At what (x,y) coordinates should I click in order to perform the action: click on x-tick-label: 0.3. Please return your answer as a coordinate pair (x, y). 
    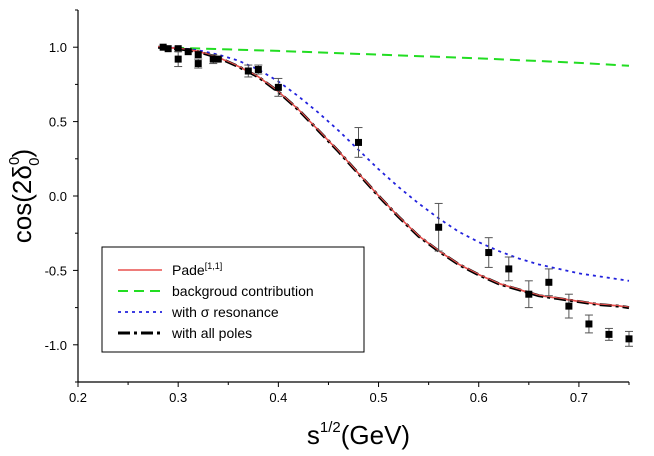
    Looking at the image, I should click on (178, 397).